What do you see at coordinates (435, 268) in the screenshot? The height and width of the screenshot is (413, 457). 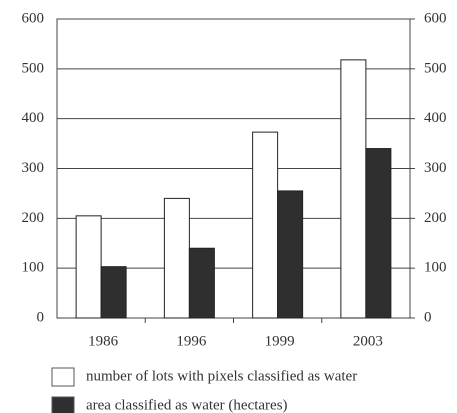 I see `y2-tick-label: 100` at bounding box center [435, 268].